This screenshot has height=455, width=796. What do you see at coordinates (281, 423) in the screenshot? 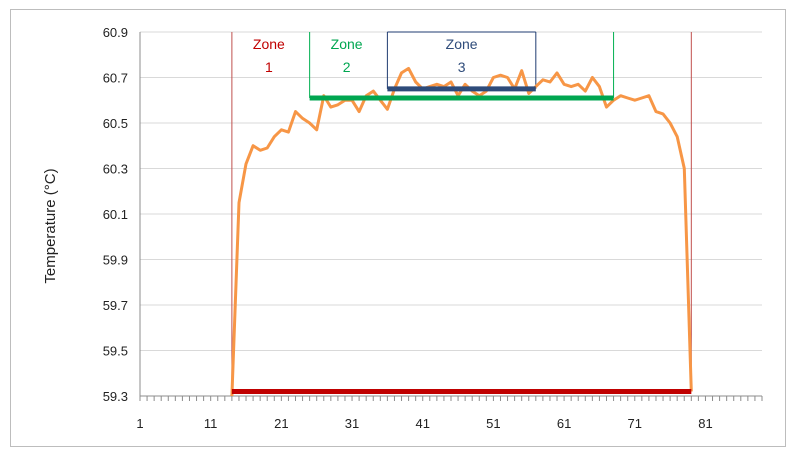
I see `x-tick-label: 21` at bounding box center [281, 423].